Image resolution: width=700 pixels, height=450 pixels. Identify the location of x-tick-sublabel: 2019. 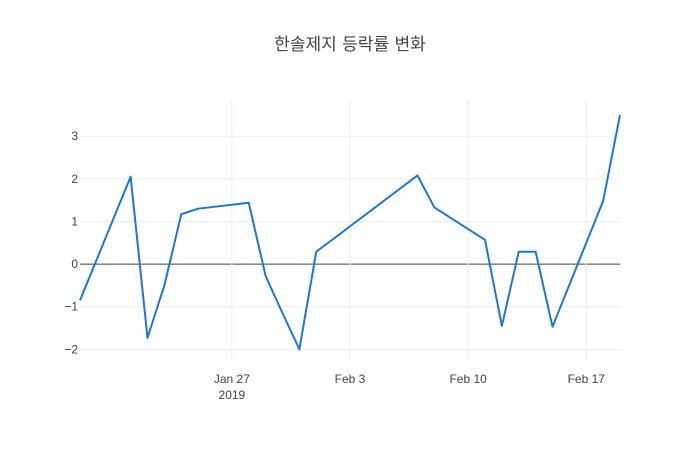
(232, 395).